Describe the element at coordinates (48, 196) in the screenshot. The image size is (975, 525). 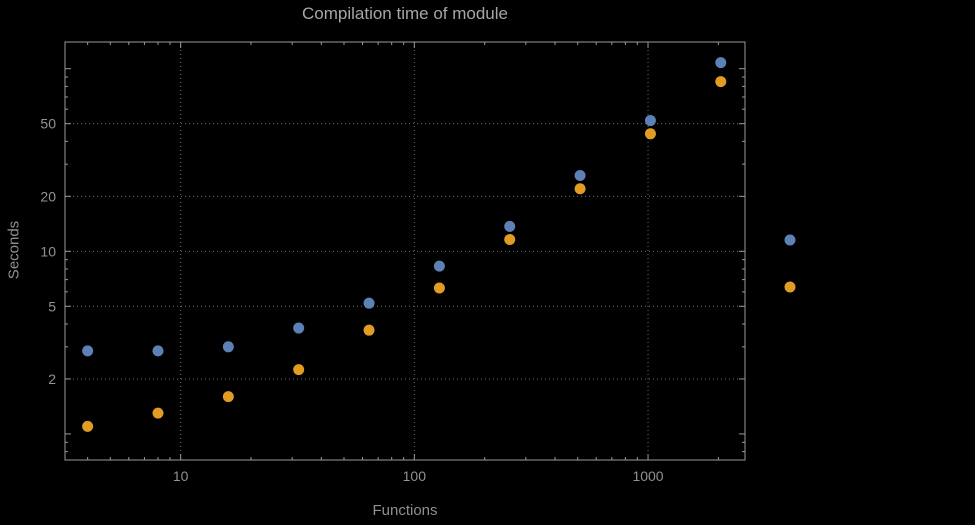
I see `y-tick-label: 20` at that location.